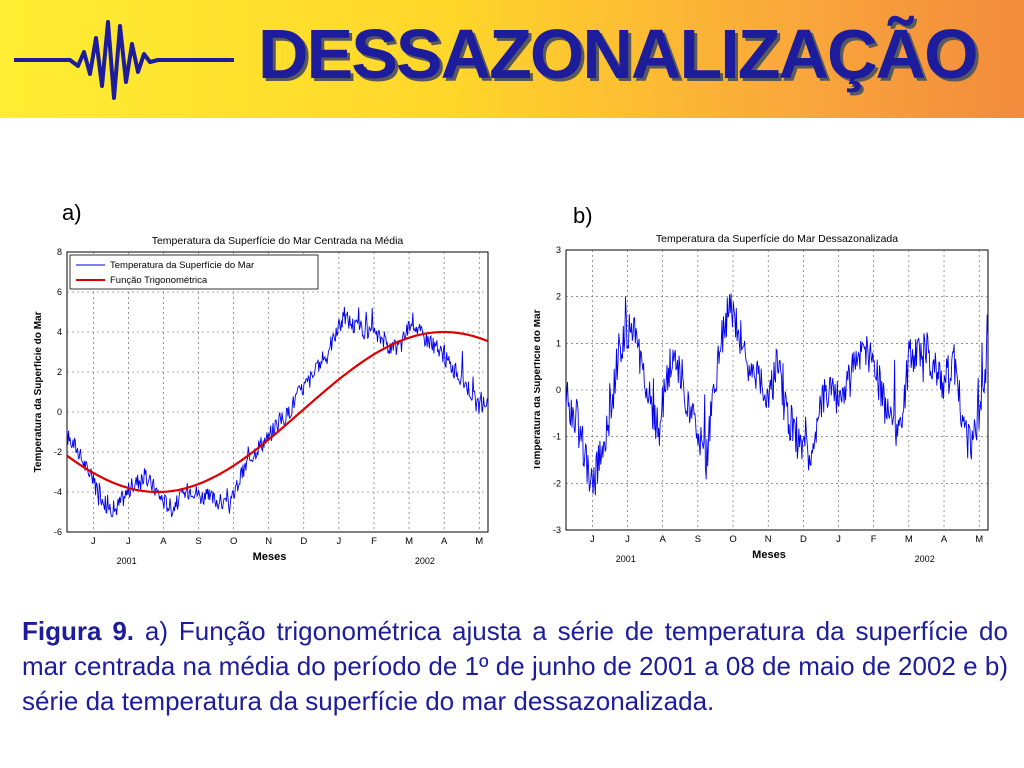 Image resolution: width=1024 pixels, height=768 pixels. I want to click on caption-label: Figura 9., so click(78, 631).